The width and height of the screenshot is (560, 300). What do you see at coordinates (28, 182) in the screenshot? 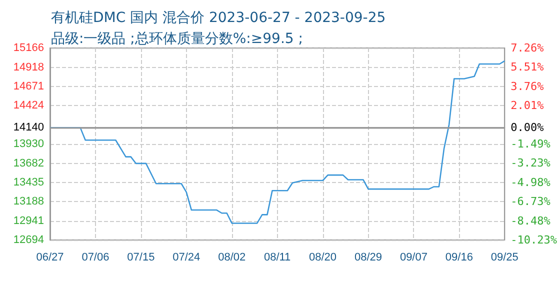
I see `y-tick-label: 13435` at bounding box center [28, 182].